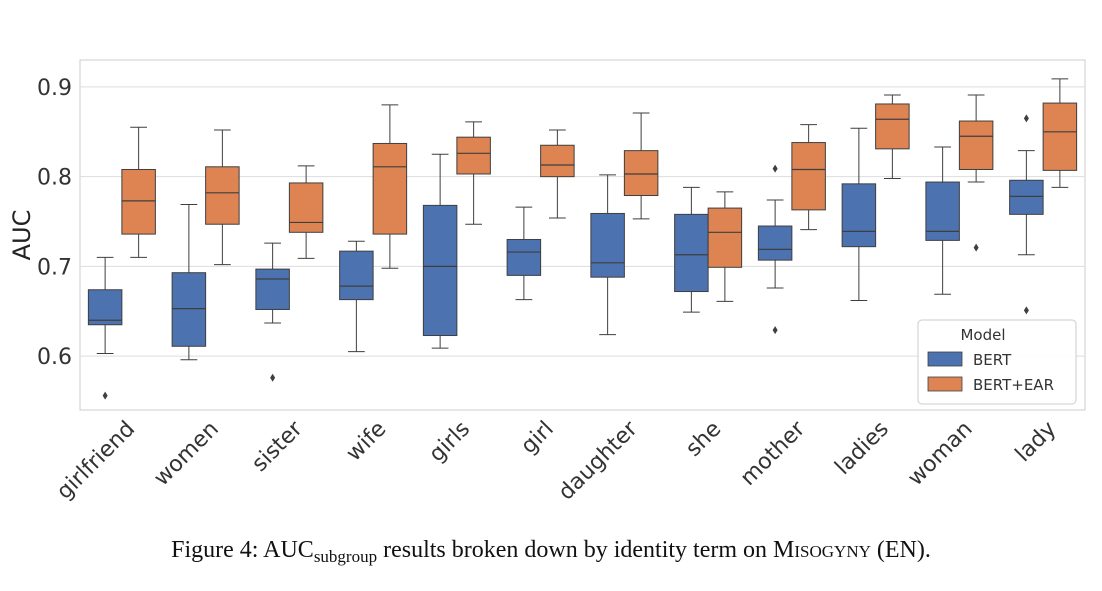 The image size is (1102, 591). What do you see at coordinates (940, 454) in the screenshot?
I see `x-tick-label: woman` at bounding box center [940, 454].